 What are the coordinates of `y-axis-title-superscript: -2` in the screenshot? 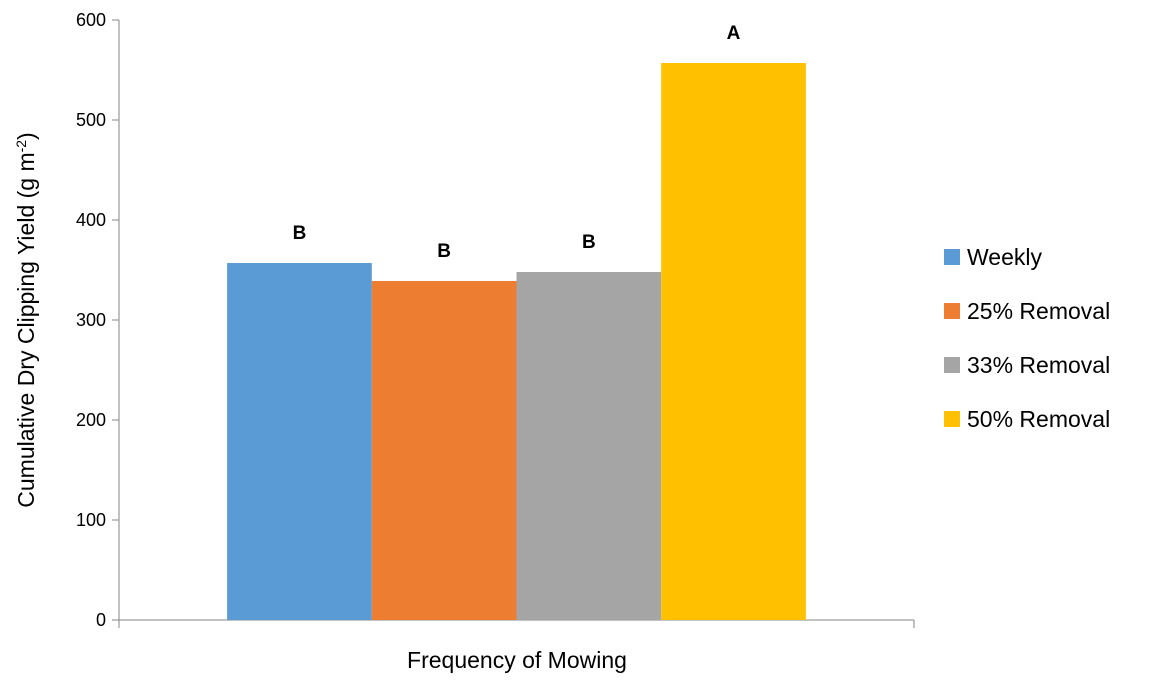 It's located at (21, 146).